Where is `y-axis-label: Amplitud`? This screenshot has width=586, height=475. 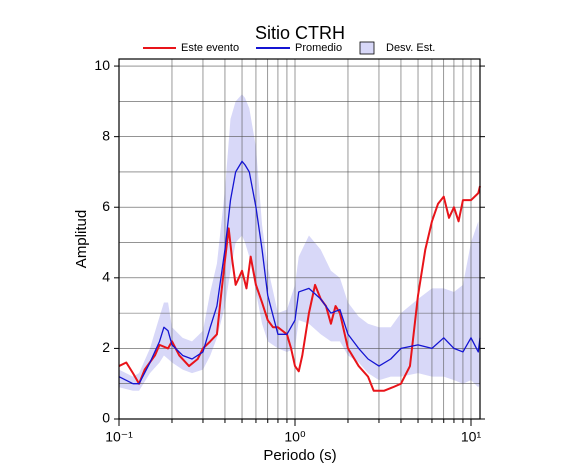
y-axis-label: Amplitud is located at coordinates (81, 239).